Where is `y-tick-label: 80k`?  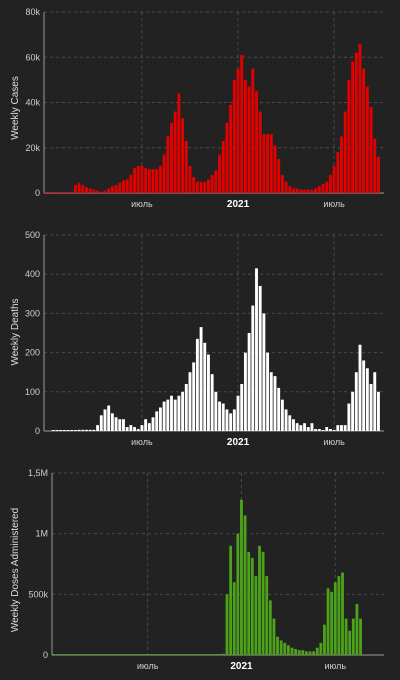
y-tick-label: 80k is located at coordinates (32, 12).